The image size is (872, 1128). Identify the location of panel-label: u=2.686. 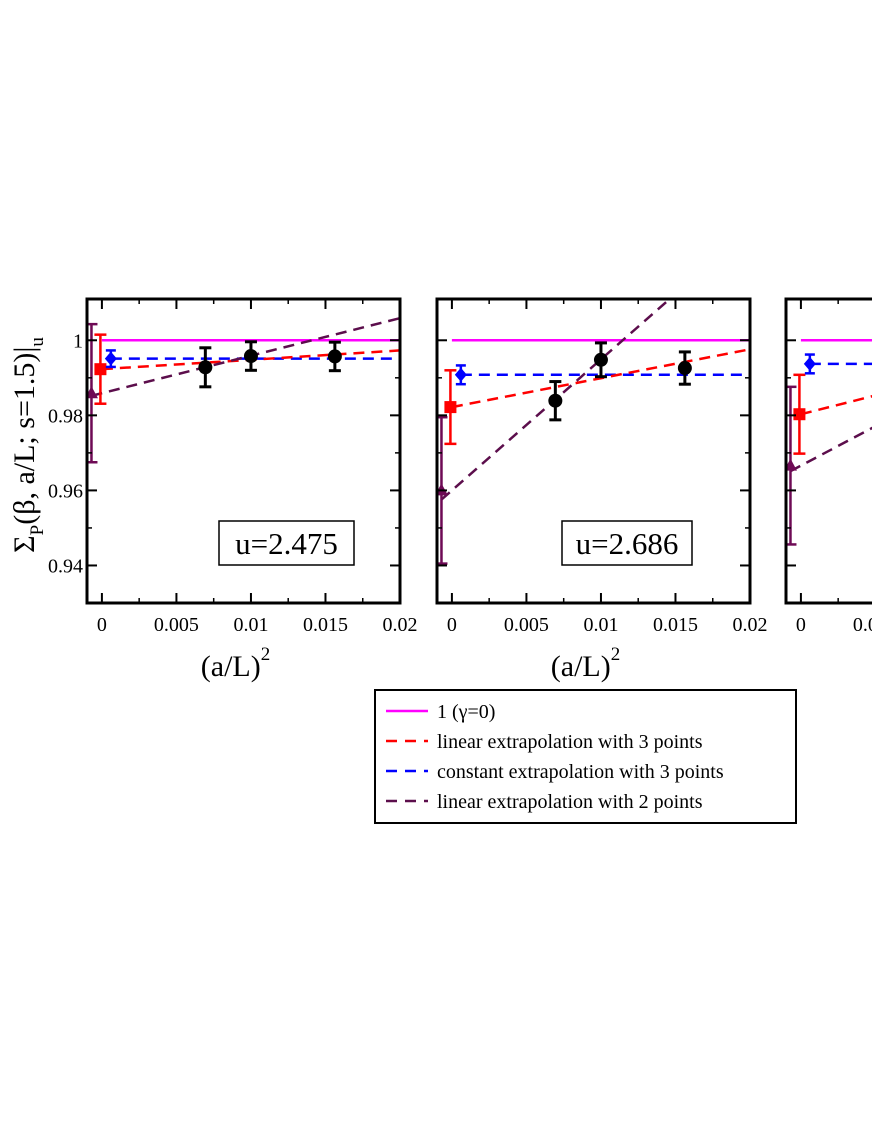
(627, 543).